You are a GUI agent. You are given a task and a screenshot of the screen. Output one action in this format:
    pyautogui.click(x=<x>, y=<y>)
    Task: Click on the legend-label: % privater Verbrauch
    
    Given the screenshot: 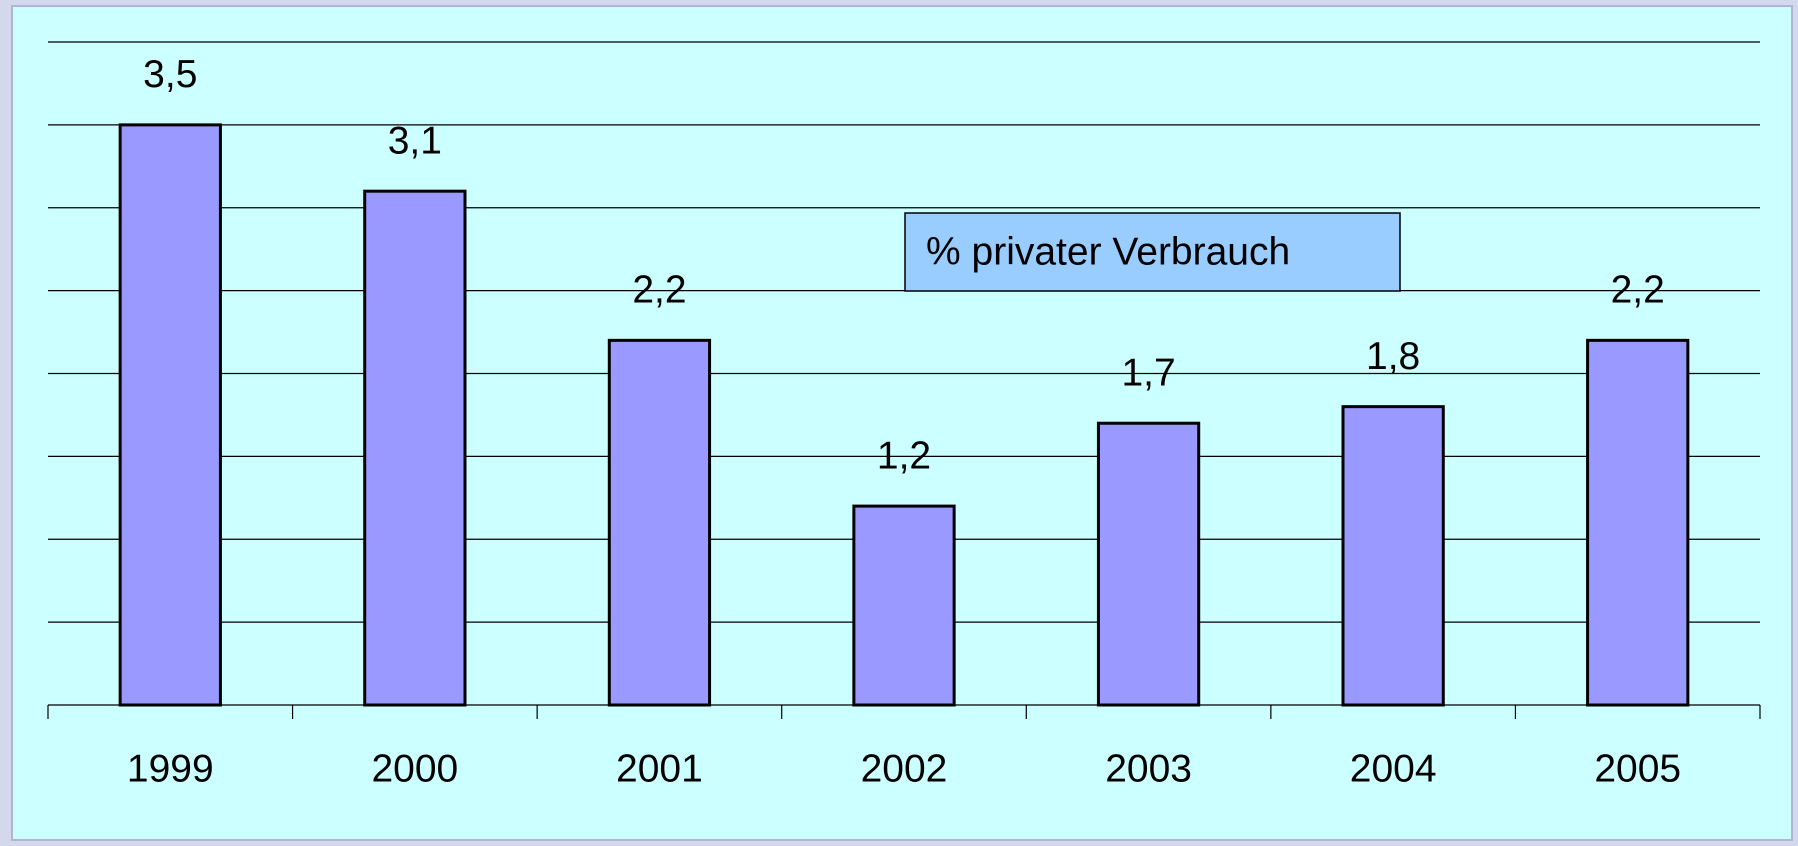 What is the action you would take?
    pyautogui.click(x=1108, y=251)
    